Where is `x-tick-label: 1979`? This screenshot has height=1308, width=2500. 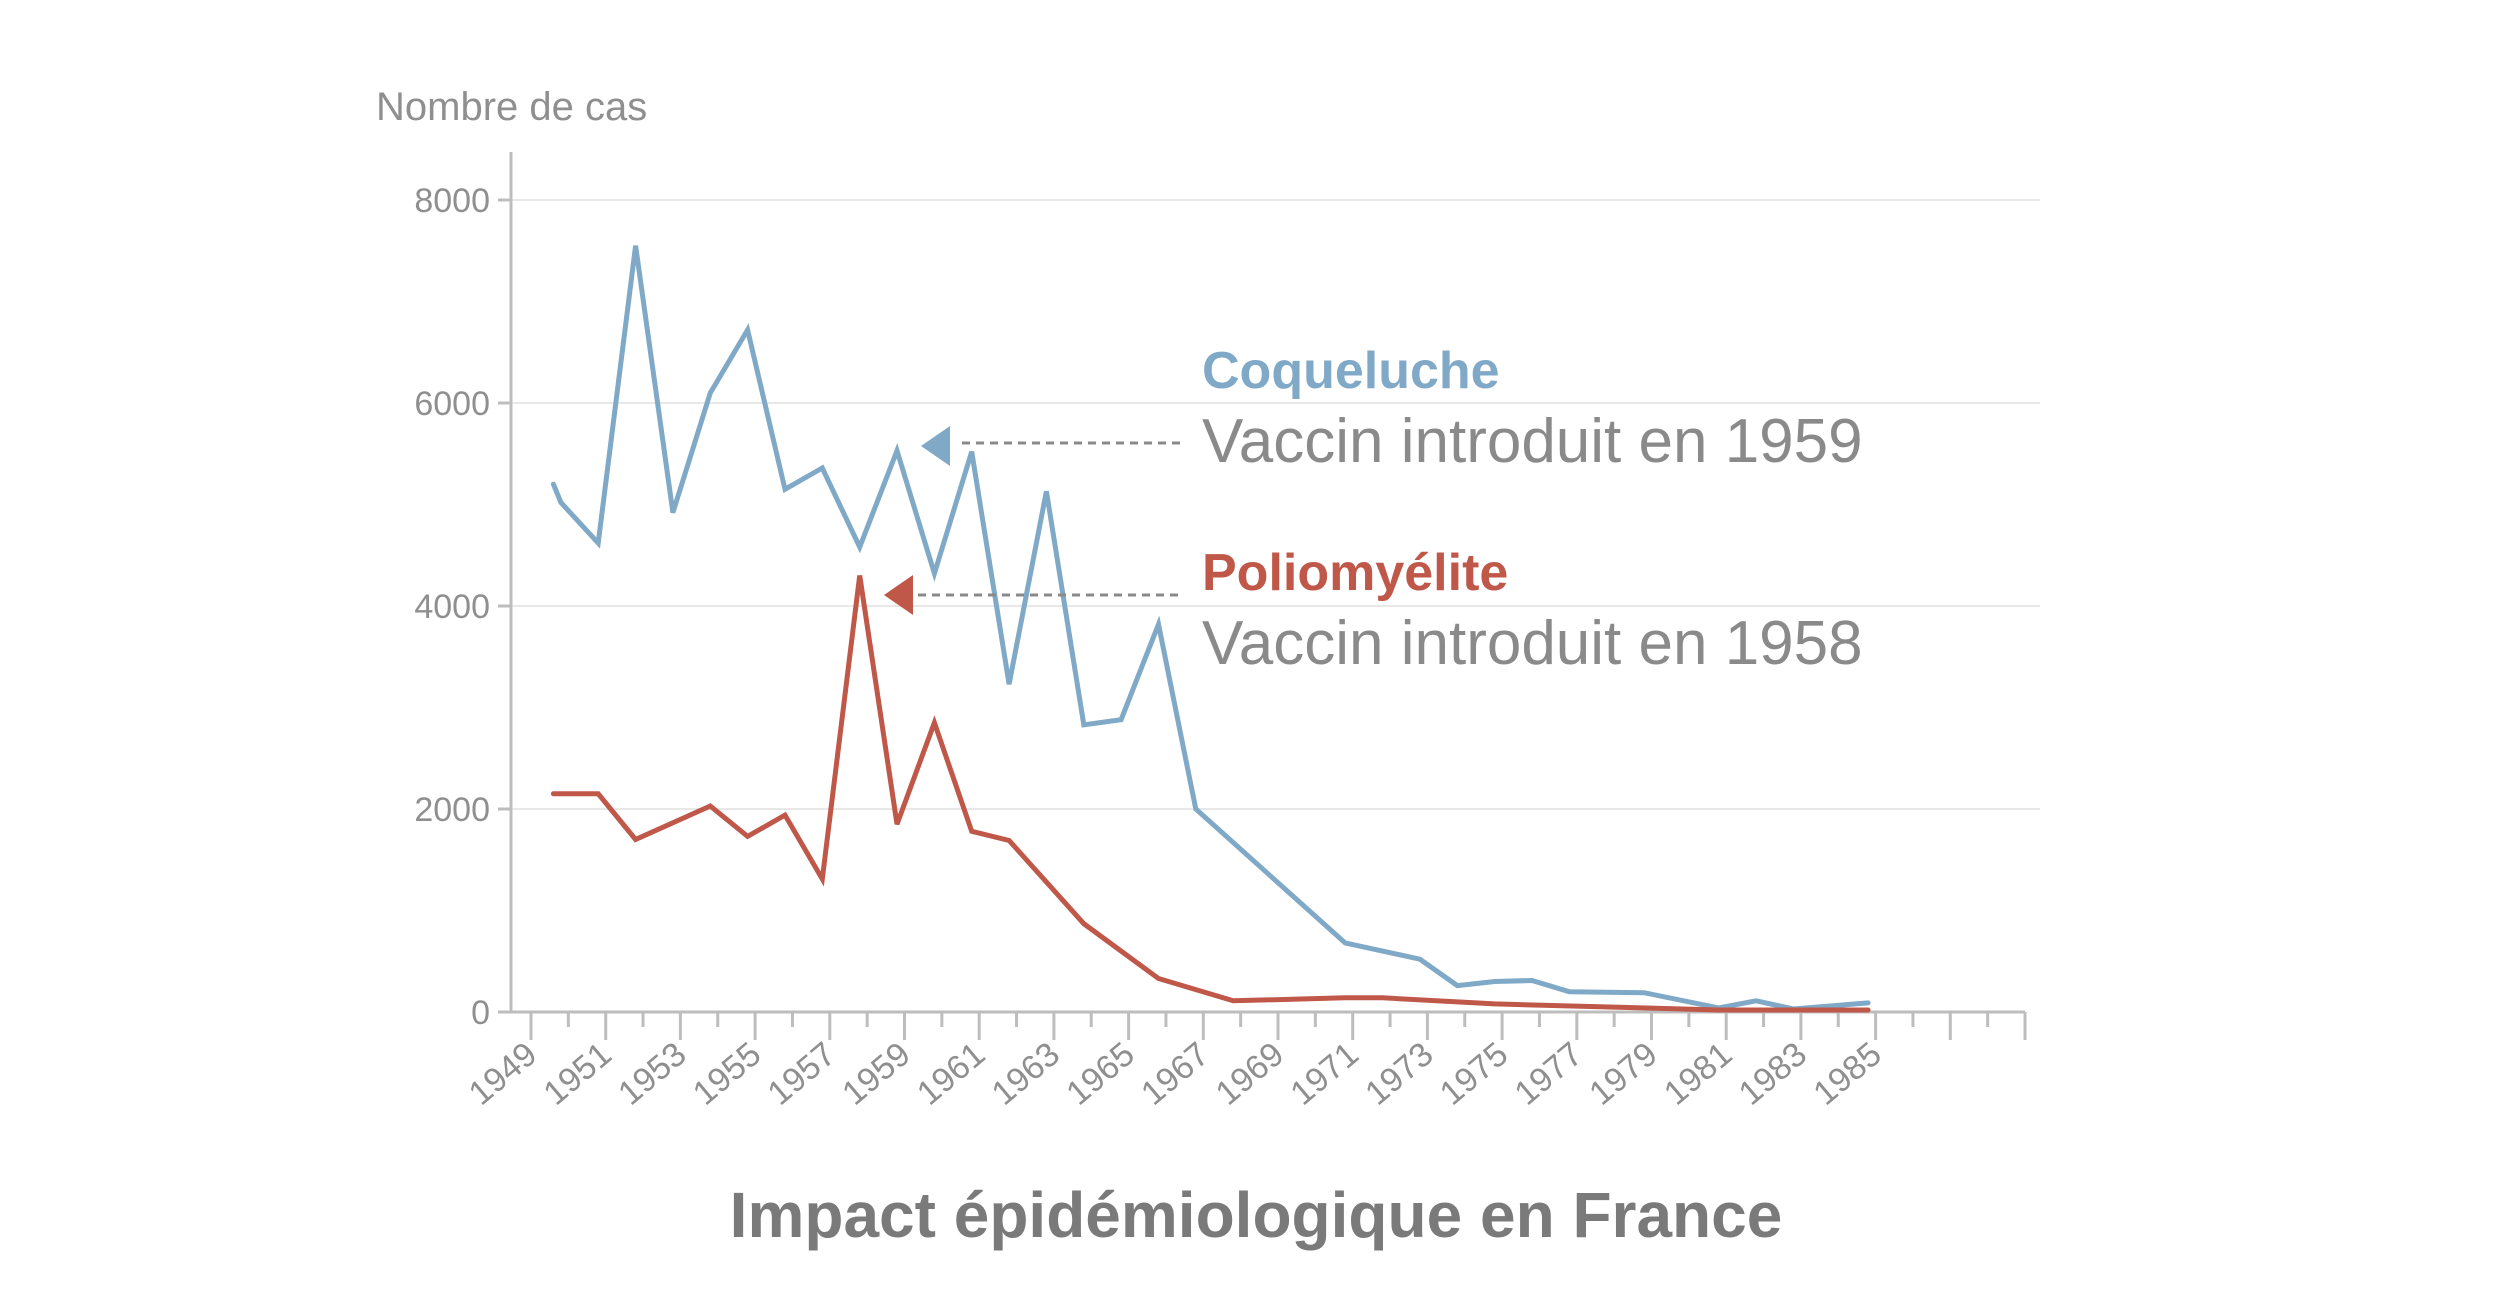 x-tick-label: 1979 is located at coordinates (1623, 1074).